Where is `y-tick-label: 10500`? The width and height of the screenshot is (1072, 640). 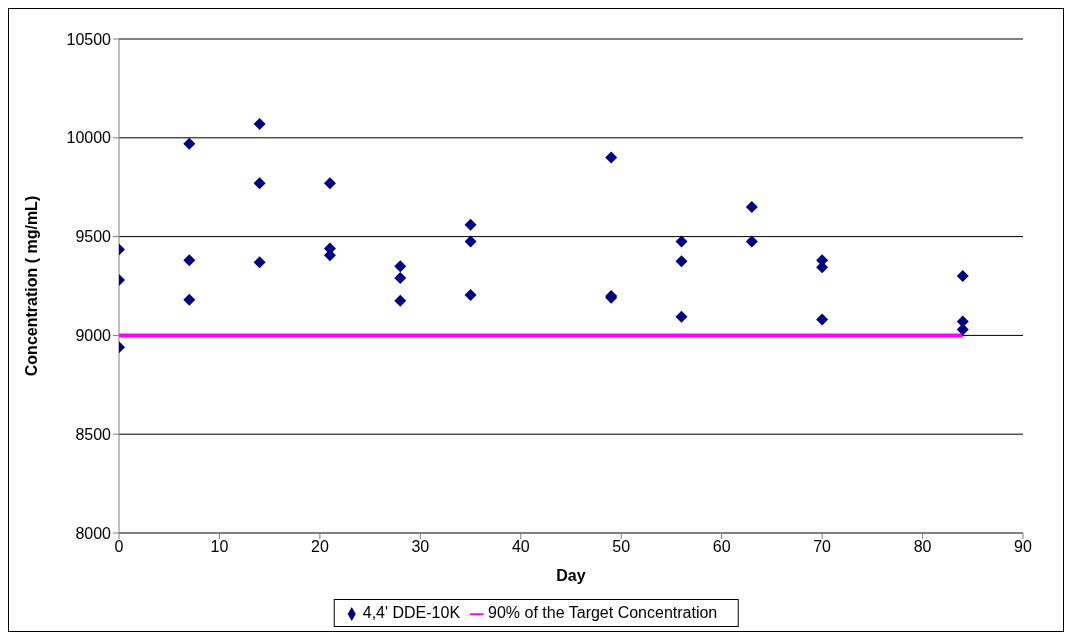 y-tick-label: 10500 is located at coordinates (89, 39).